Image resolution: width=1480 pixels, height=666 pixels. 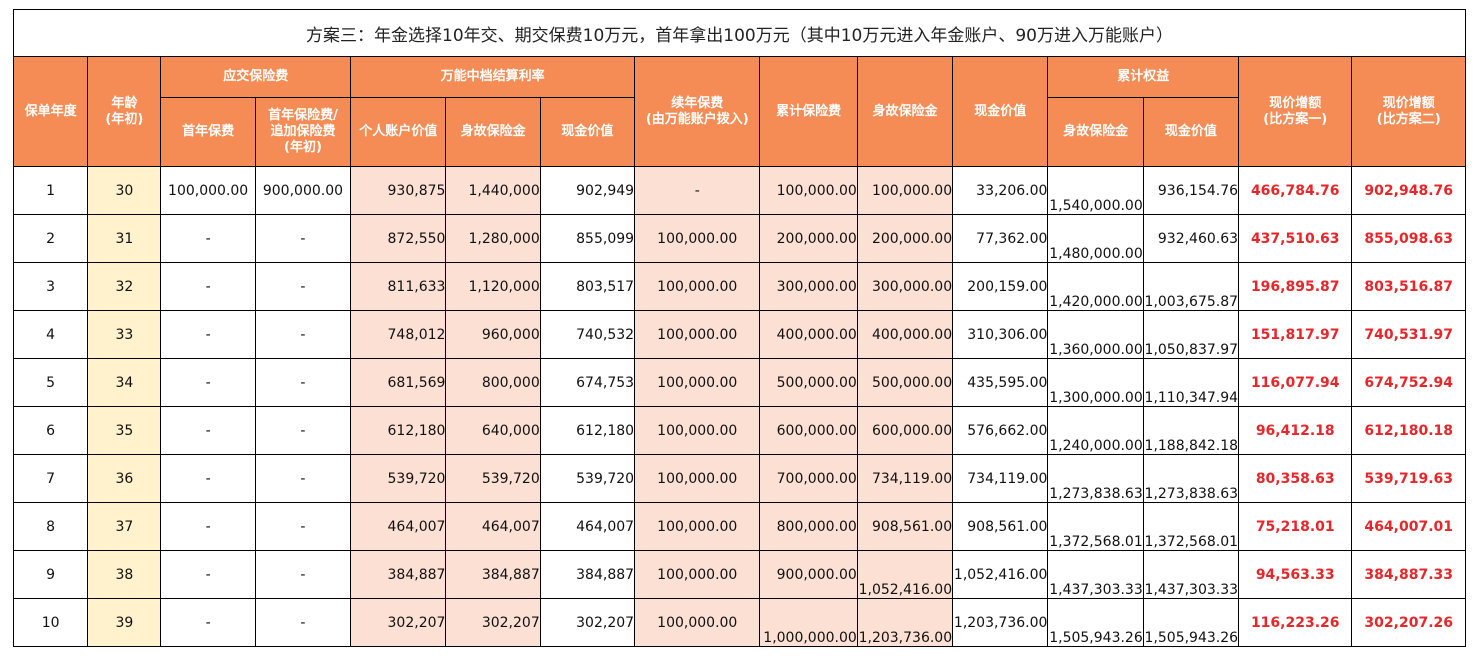 What do you see at coordinates (493, 132) in the screenshot?
I see `col-universal-death-benefit: 身故保险金` at bounding box center [493, 132].